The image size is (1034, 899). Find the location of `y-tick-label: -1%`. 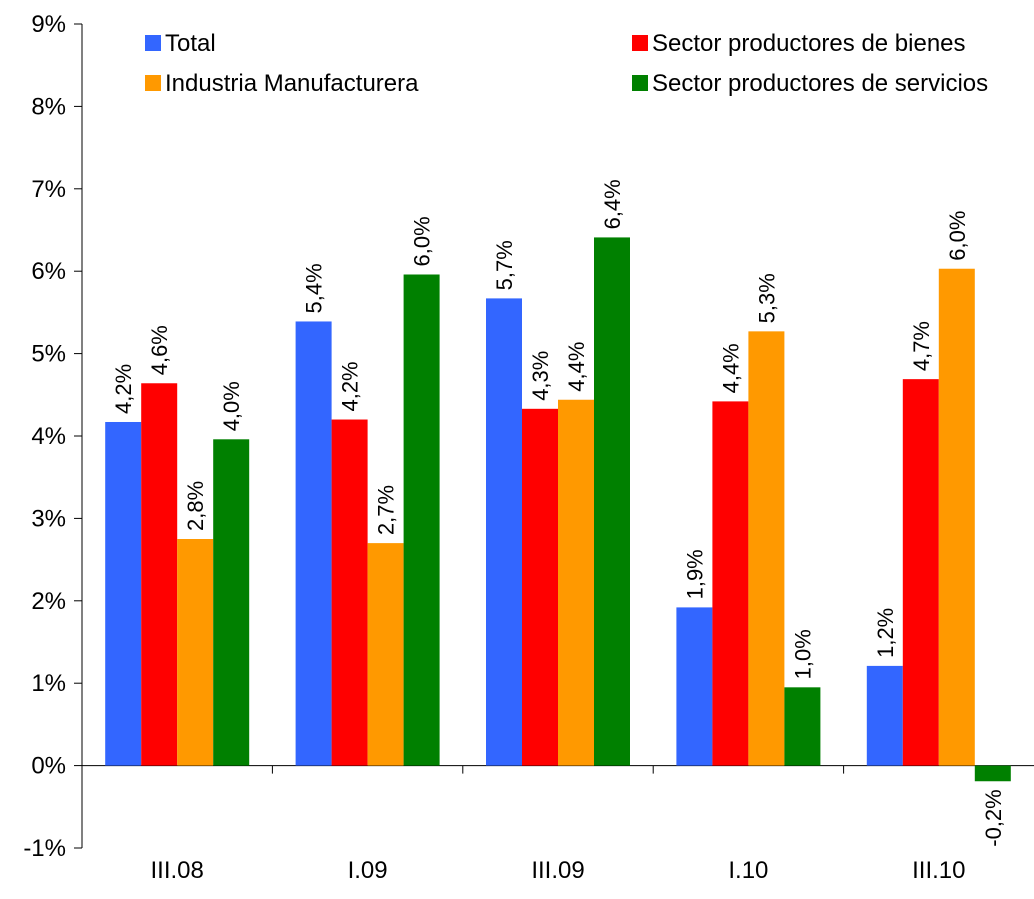

y-tick-label: -1% is located at coordinates (44, 848).